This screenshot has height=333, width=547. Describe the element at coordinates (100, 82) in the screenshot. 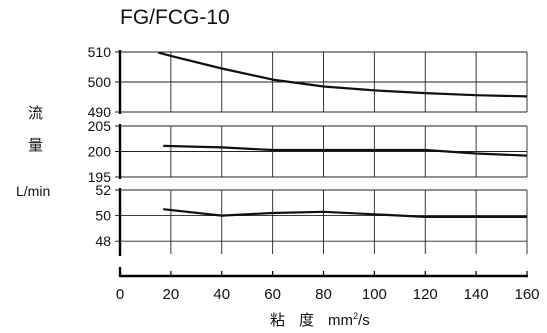

I see `y-tick-label: 500` at that location.